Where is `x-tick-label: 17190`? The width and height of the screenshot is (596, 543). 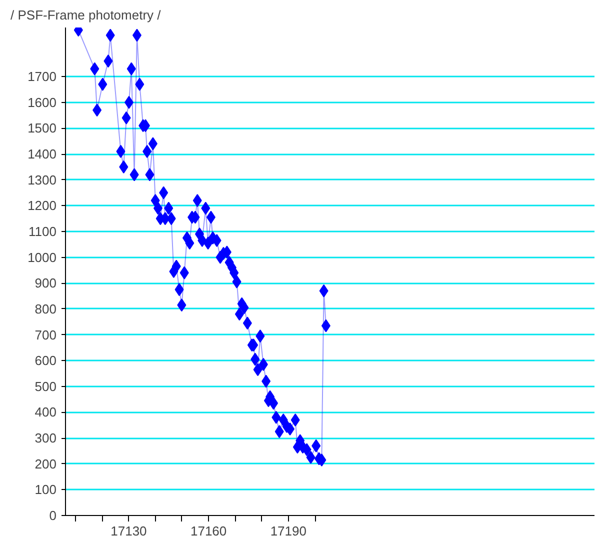
x-tick-label: 17190 is located at coordinates (288, 531).